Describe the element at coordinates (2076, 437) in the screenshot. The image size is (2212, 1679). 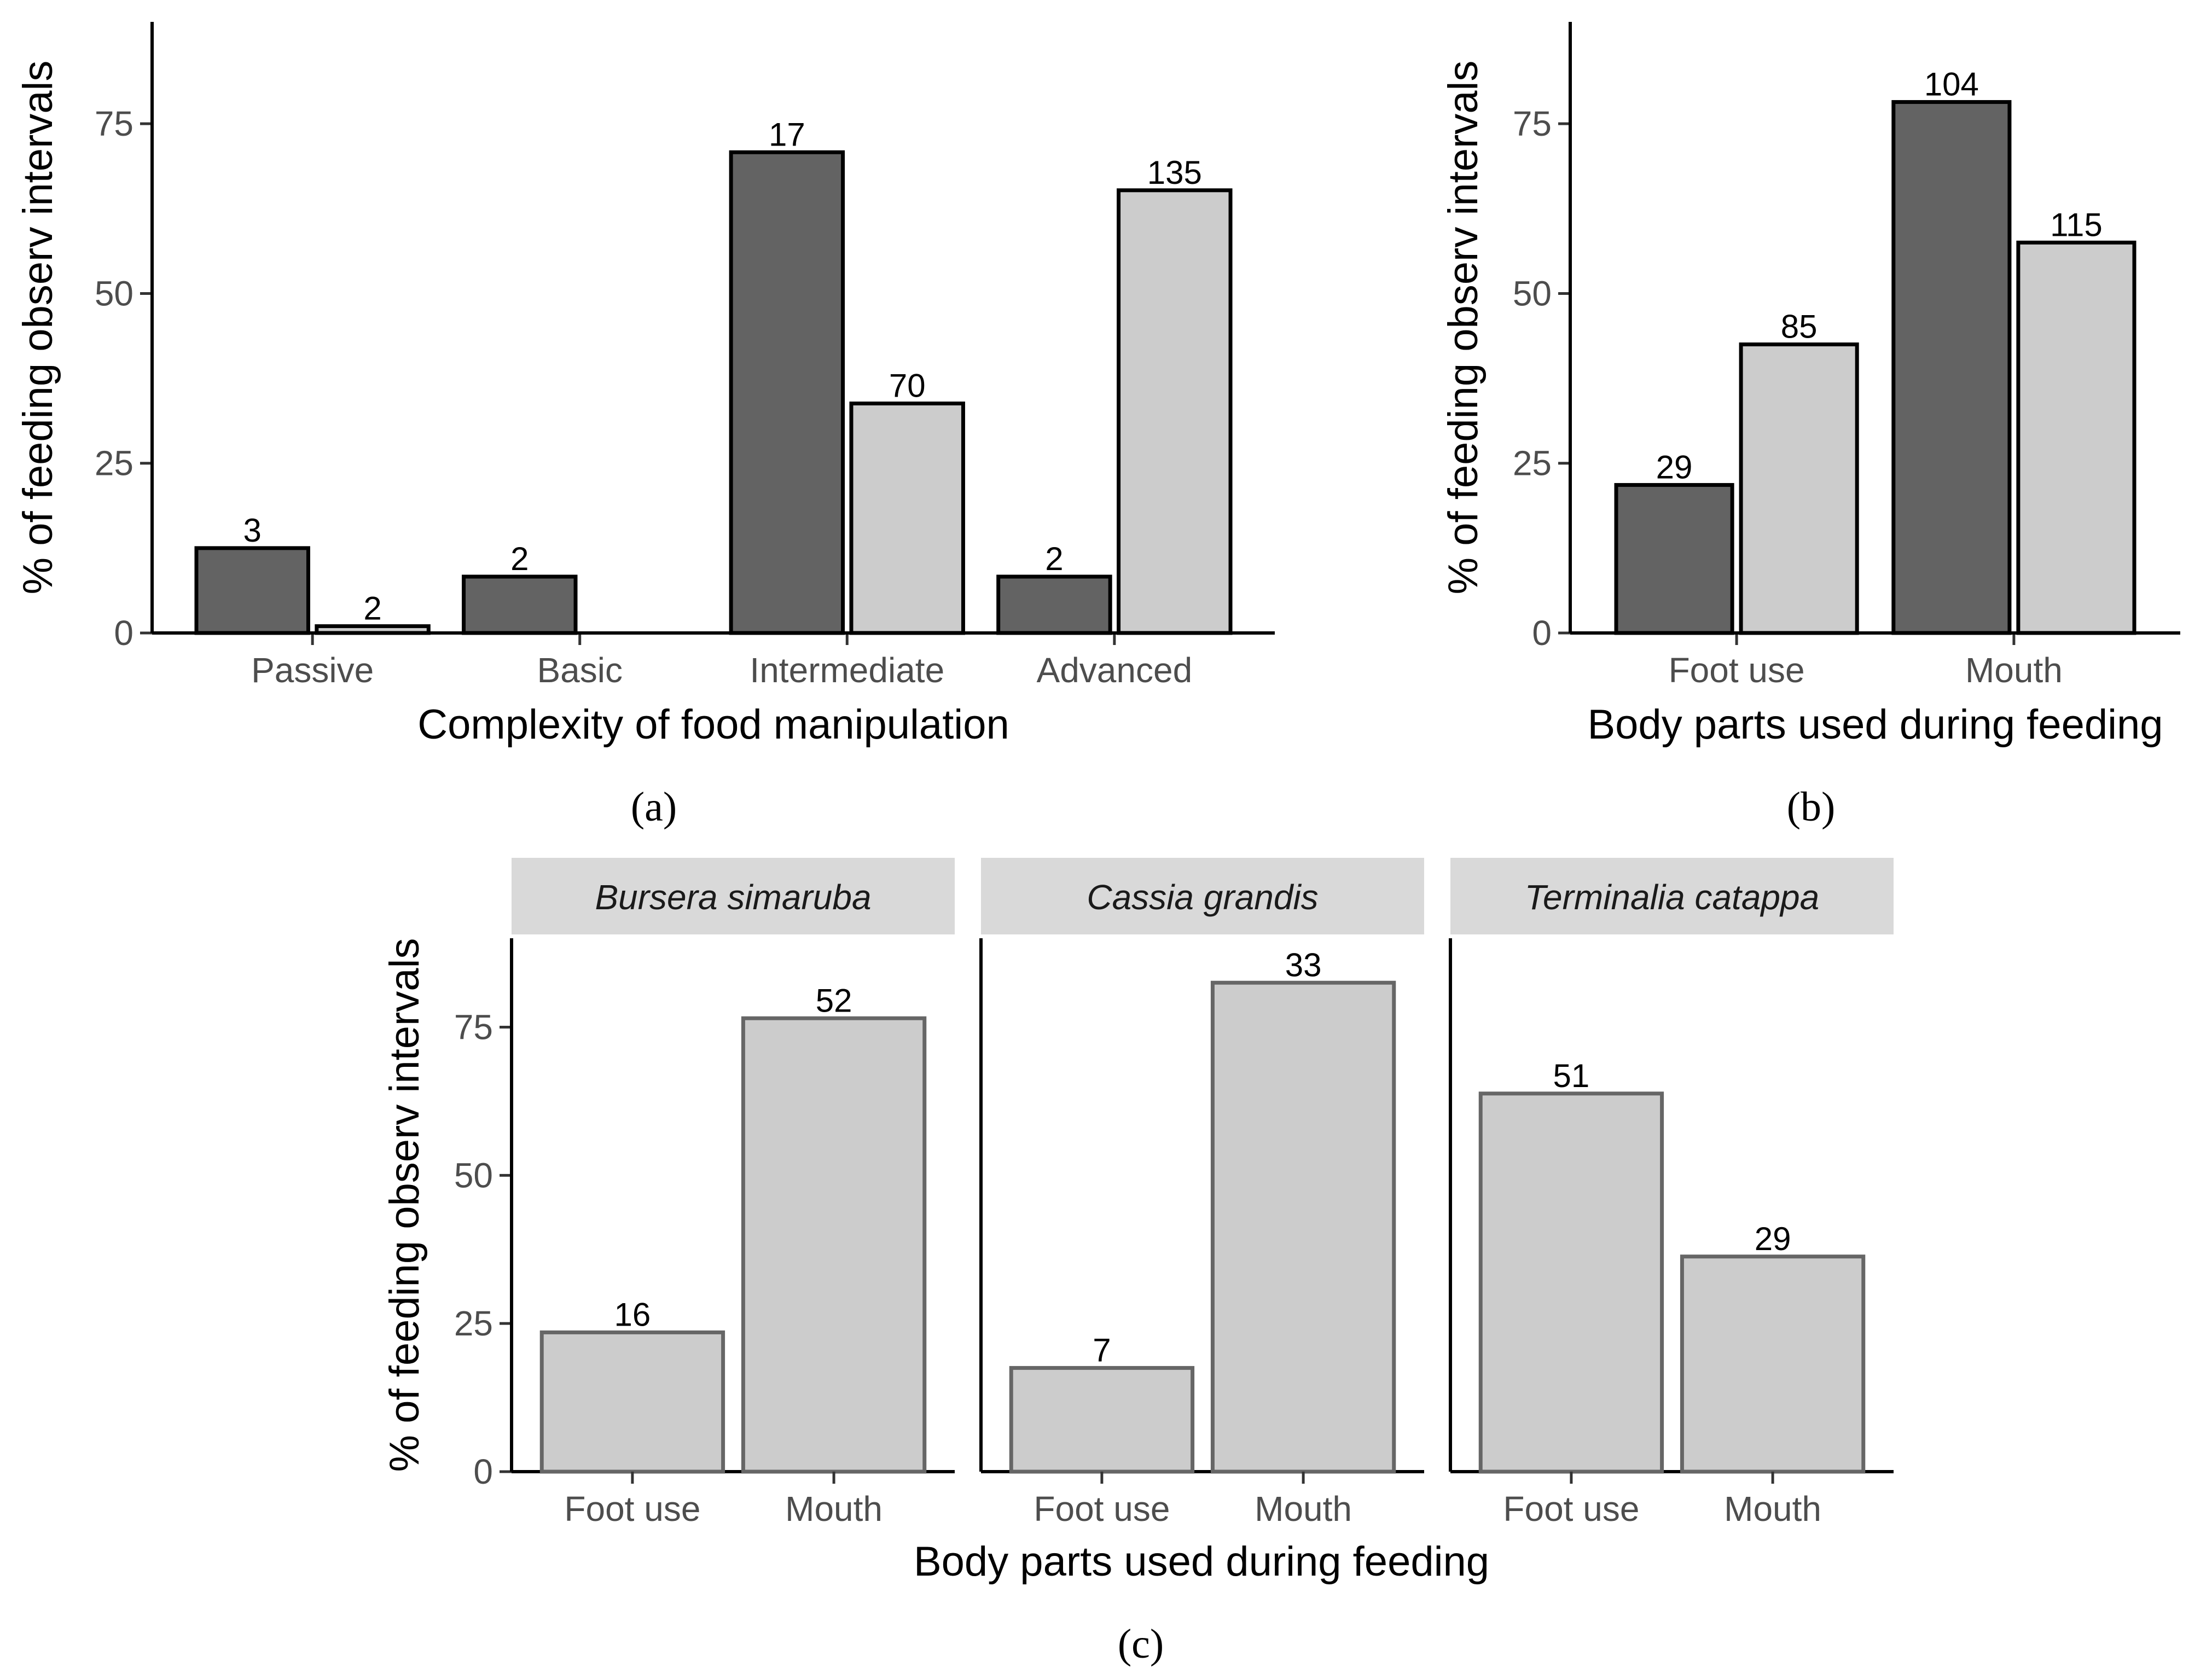
I see `bar-light-mouth` at that location.